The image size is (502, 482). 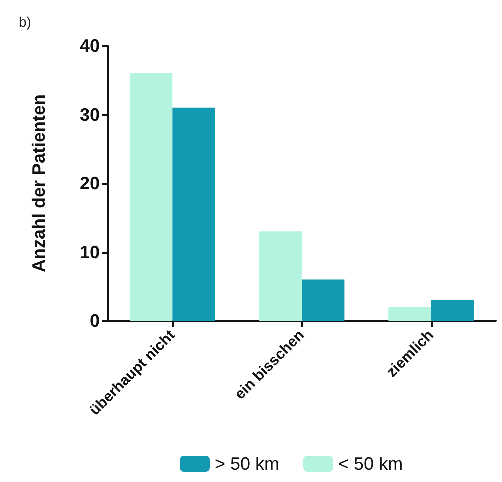 What do you see at coordinates (25, 22) in the screenshot?
I see `chart-title: b)` at bounding box center [25, 22].